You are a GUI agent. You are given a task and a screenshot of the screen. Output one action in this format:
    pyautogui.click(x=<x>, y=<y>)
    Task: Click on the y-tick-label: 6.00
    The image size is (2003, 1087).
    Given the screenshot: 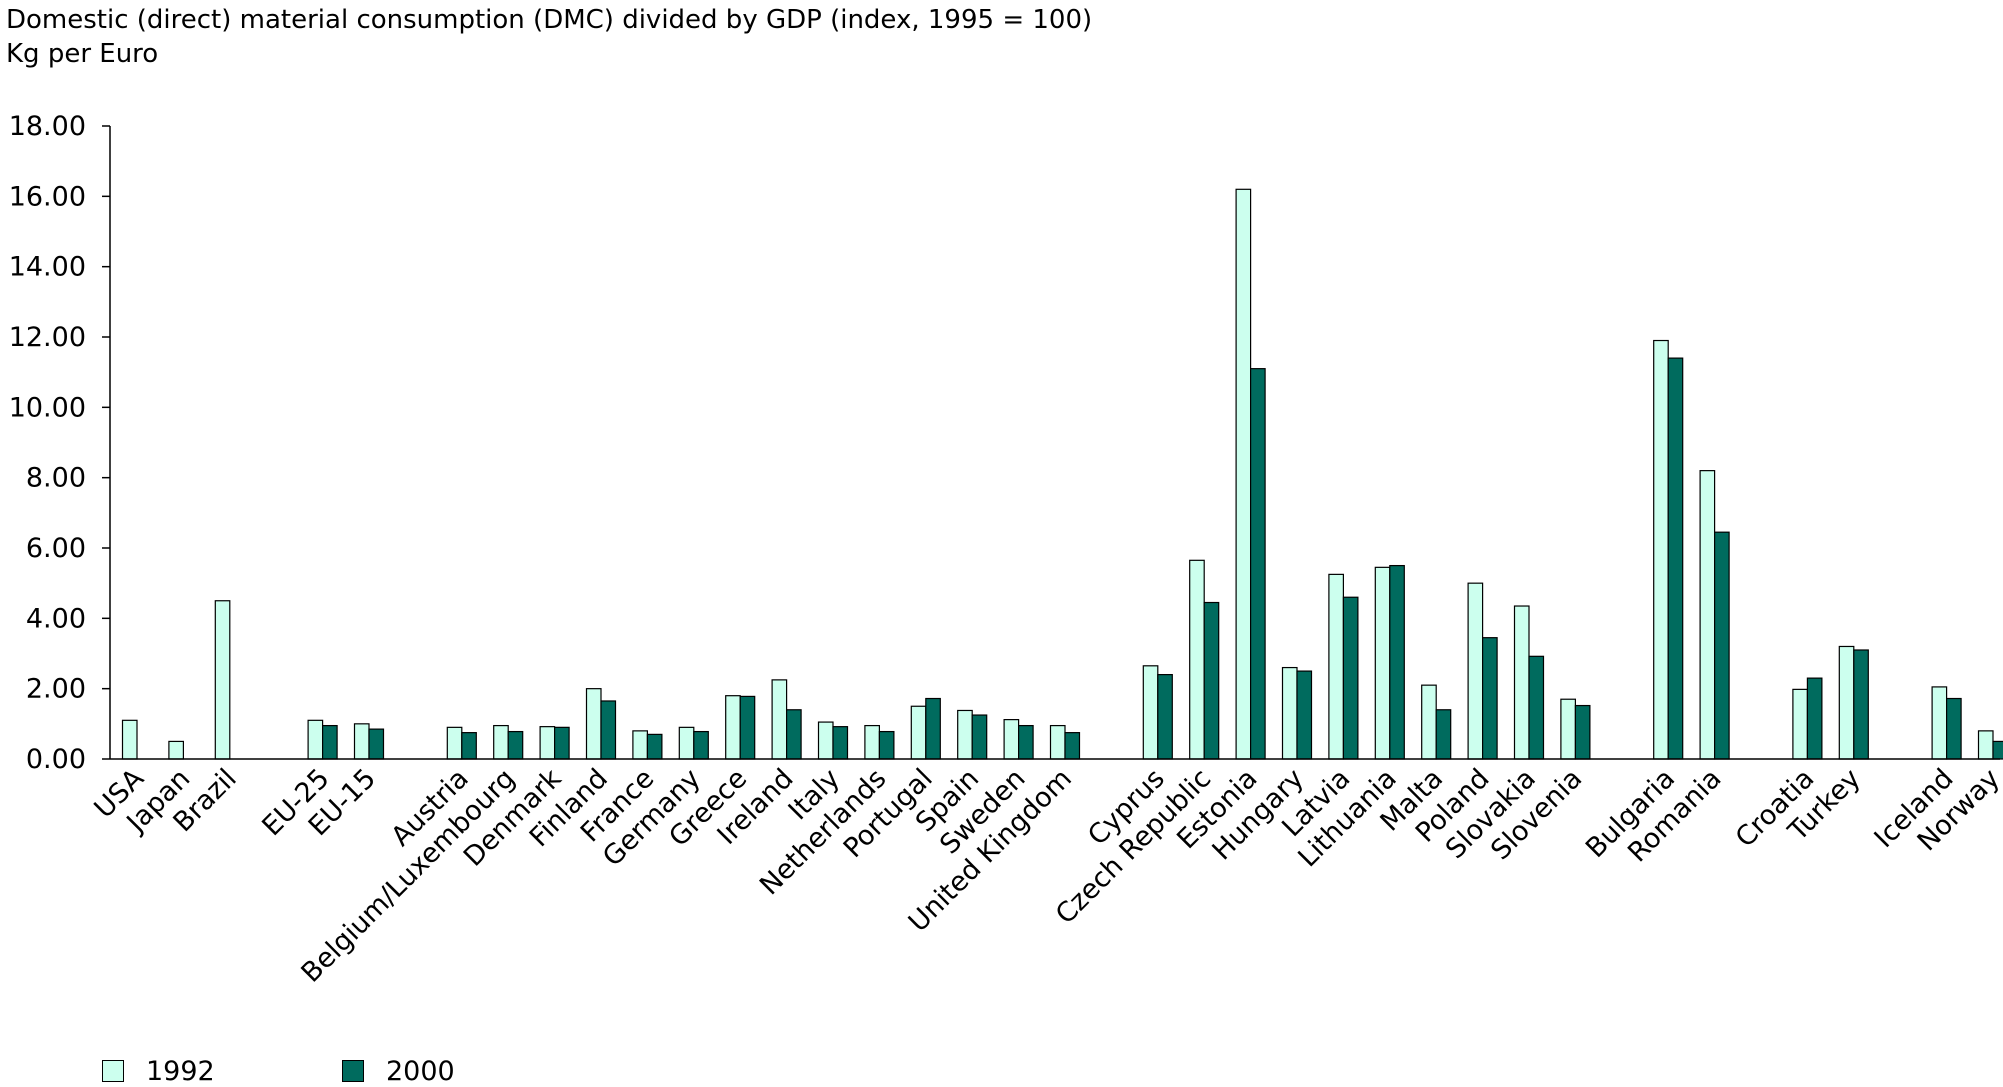 What is the action you would take?
    pyautogui.click(x=56, y=548)
    